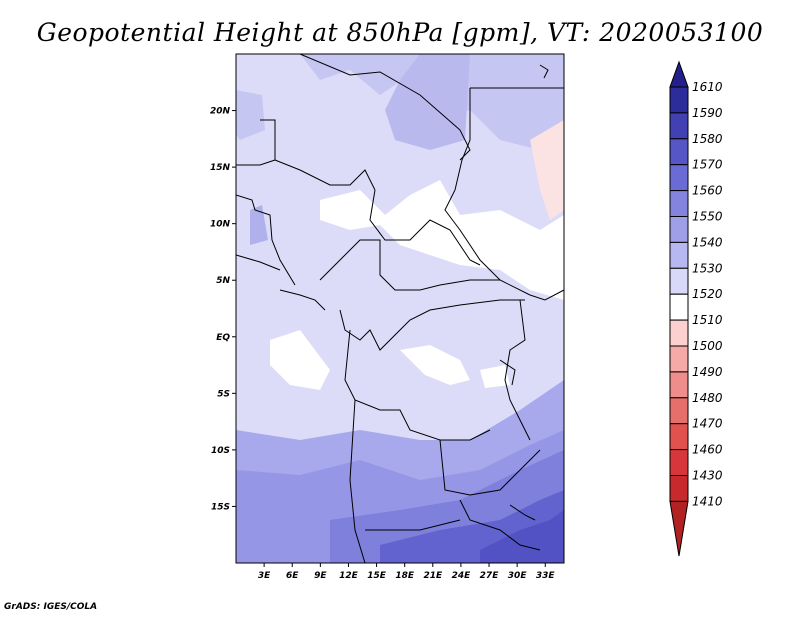 The image size is (800, 618). Describe the element at coordinates (264, 576) in the screenshot. I see `x-tick-label: 3E` at that location.